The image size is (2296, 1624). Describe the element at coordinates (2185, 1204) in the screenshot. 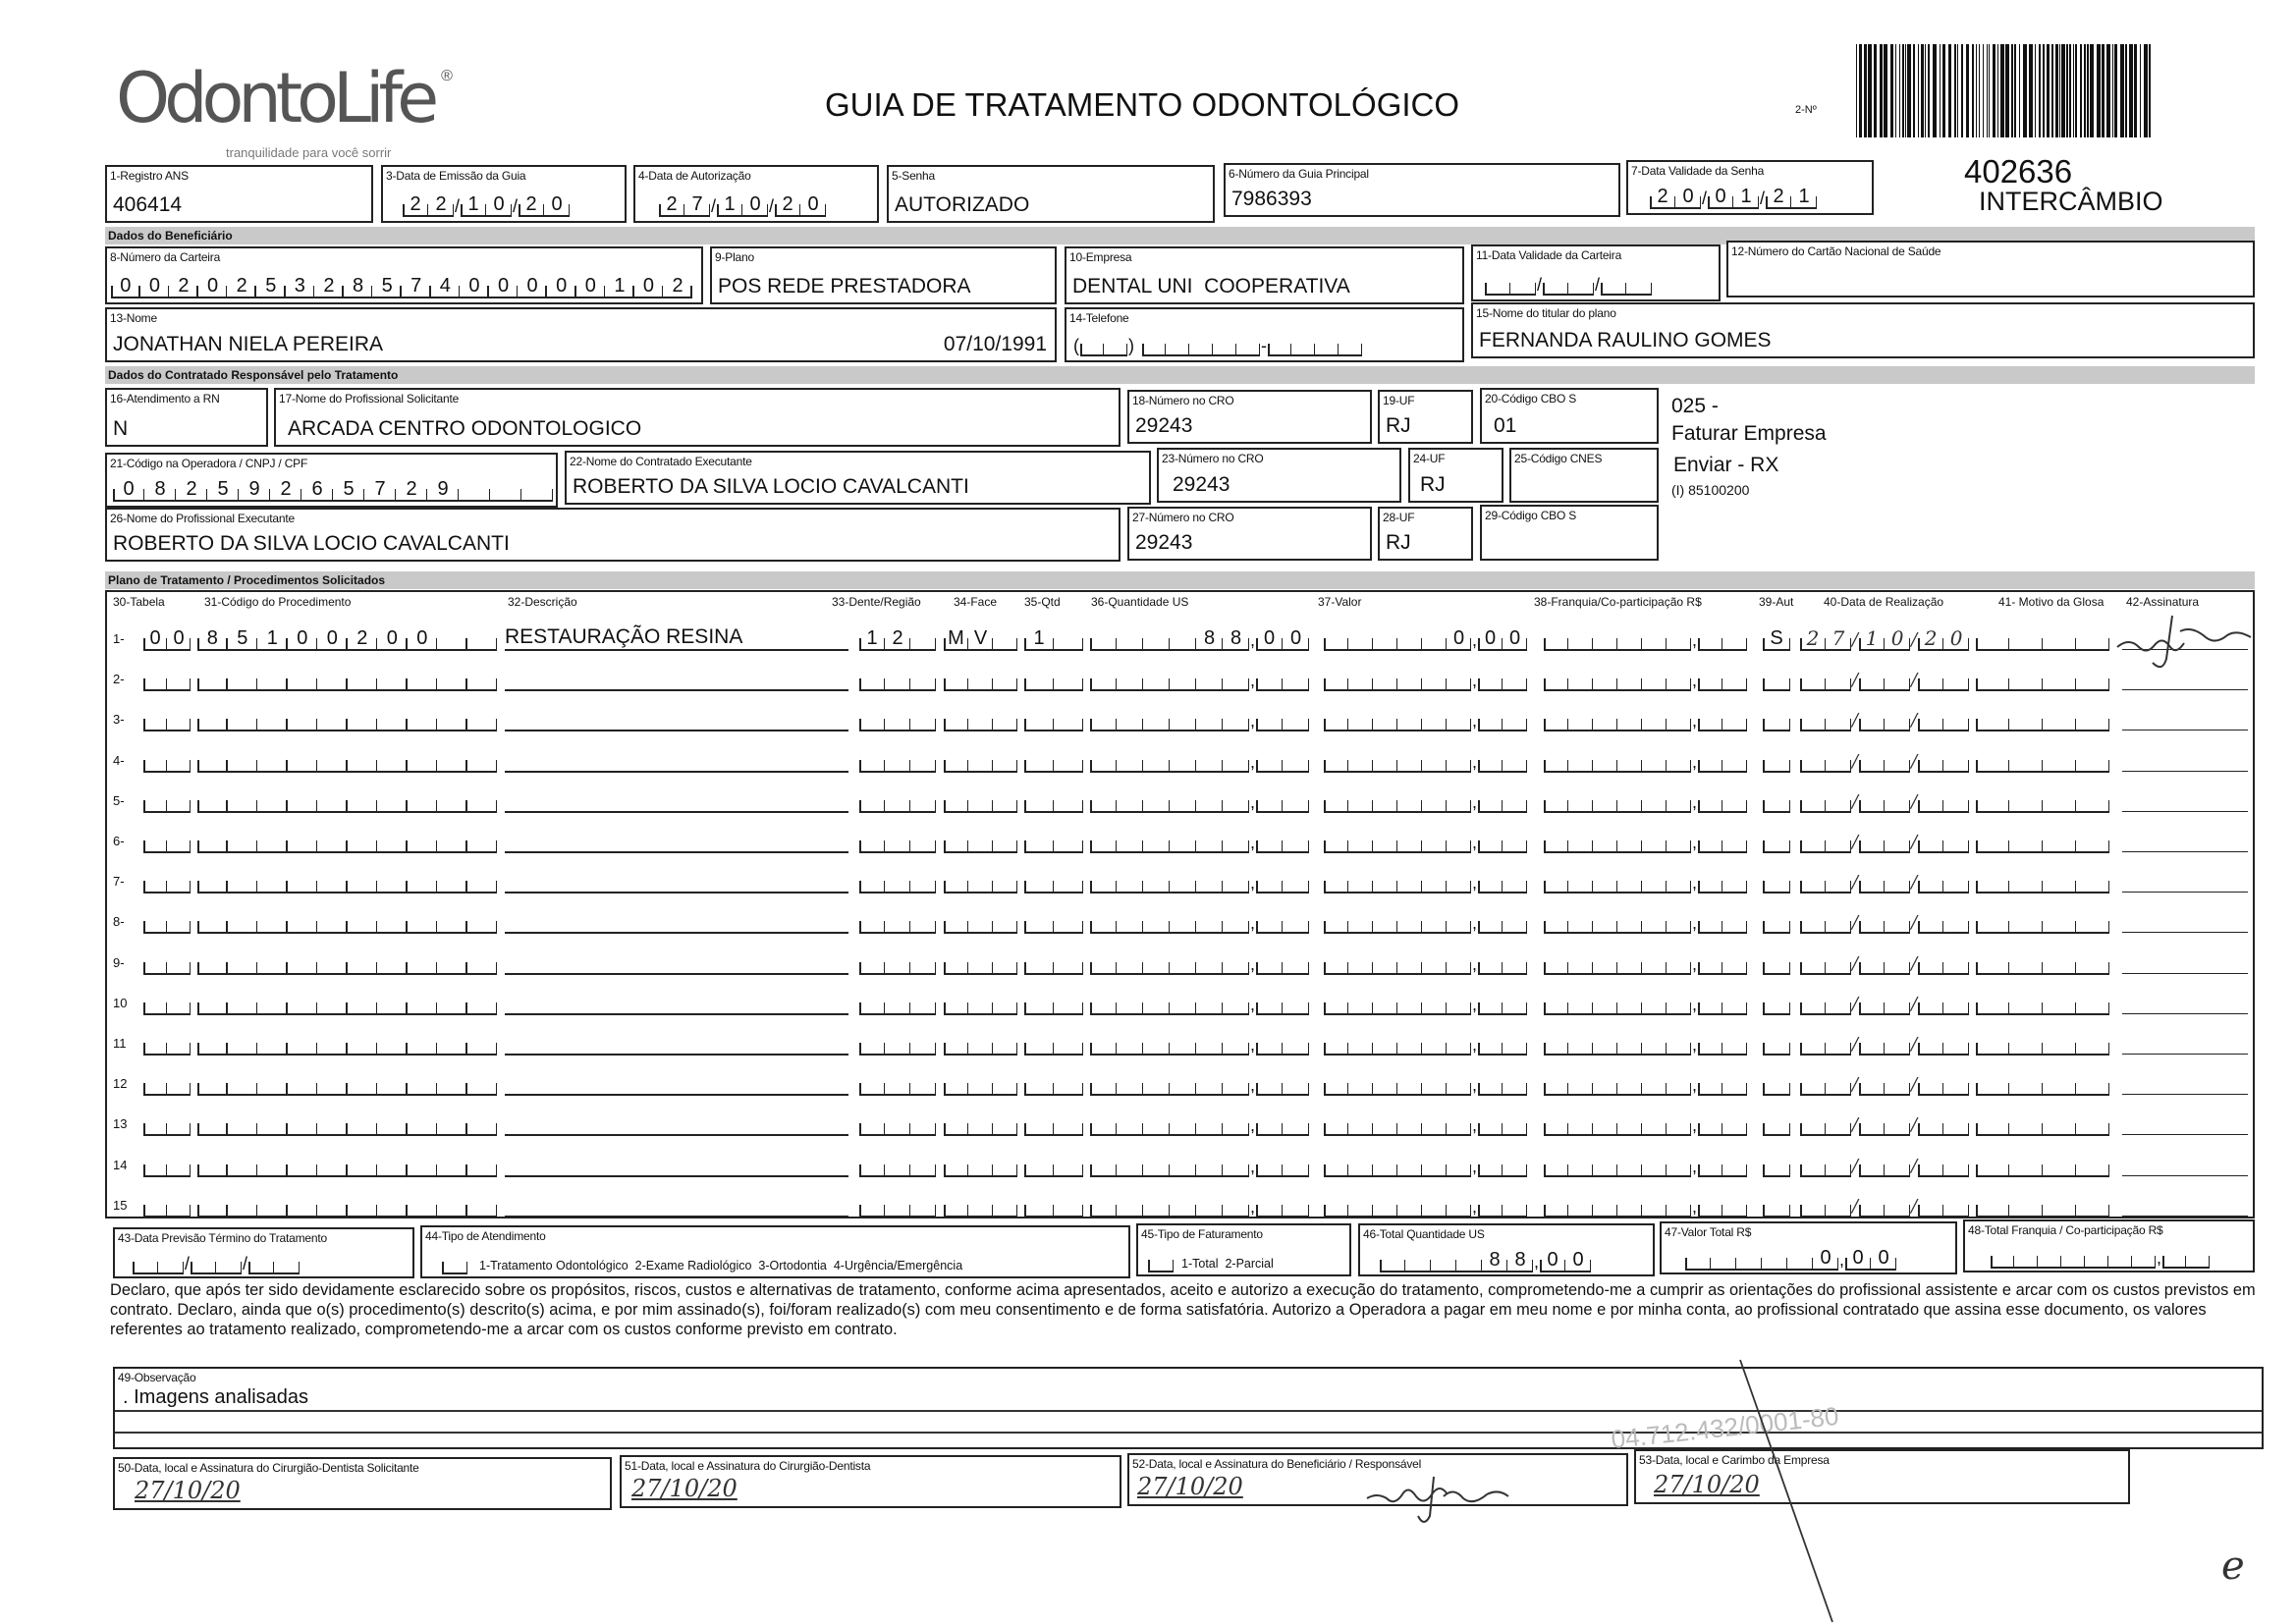

I see `assinatura-line` at that location.